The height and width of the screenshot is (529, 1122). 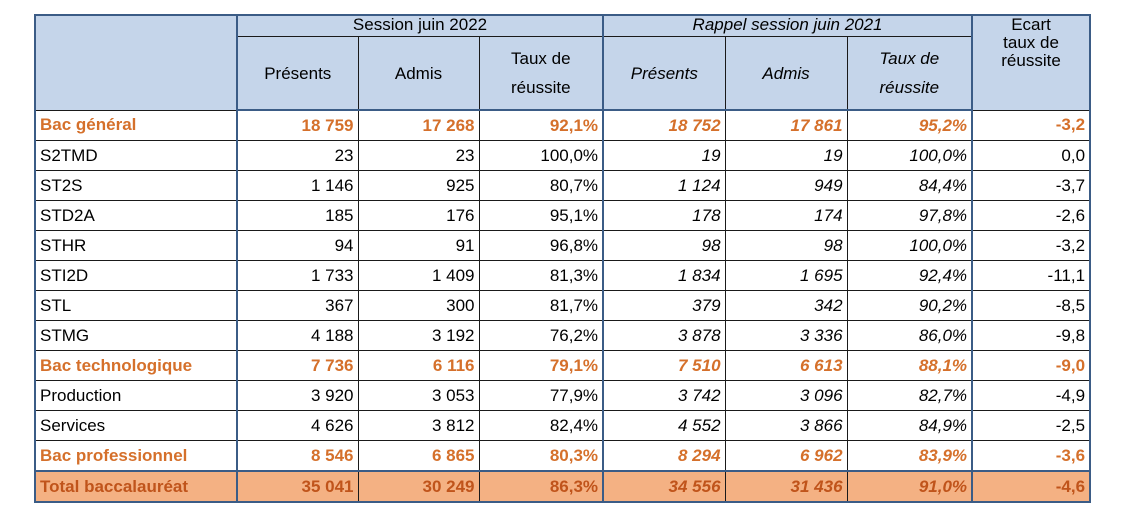 I want to click on cell-taux-2022: 96,8%, so click(x=541, y=245).